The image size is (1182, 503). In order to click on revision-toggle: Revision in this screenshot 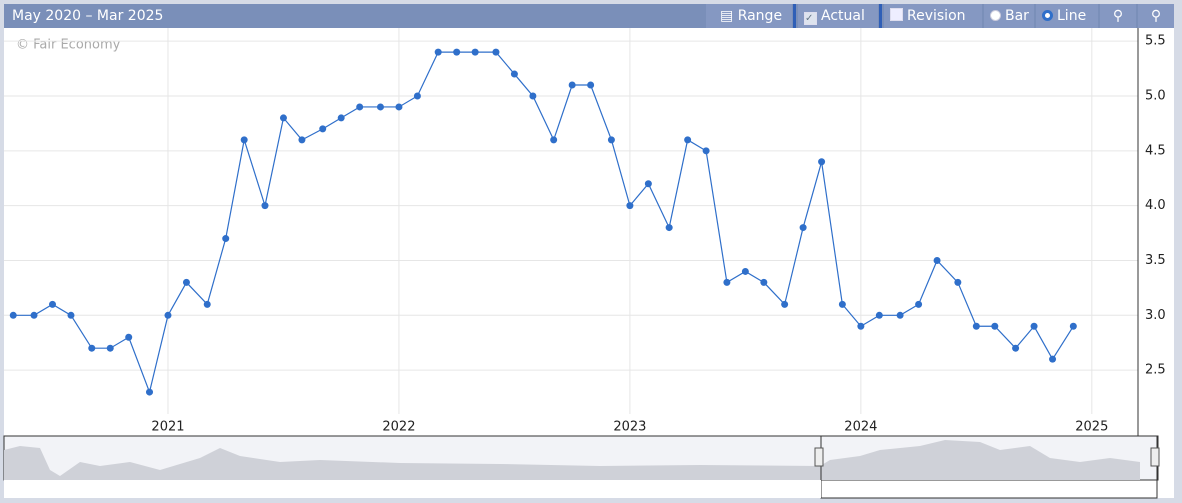, I will do `click(933, 16)`.